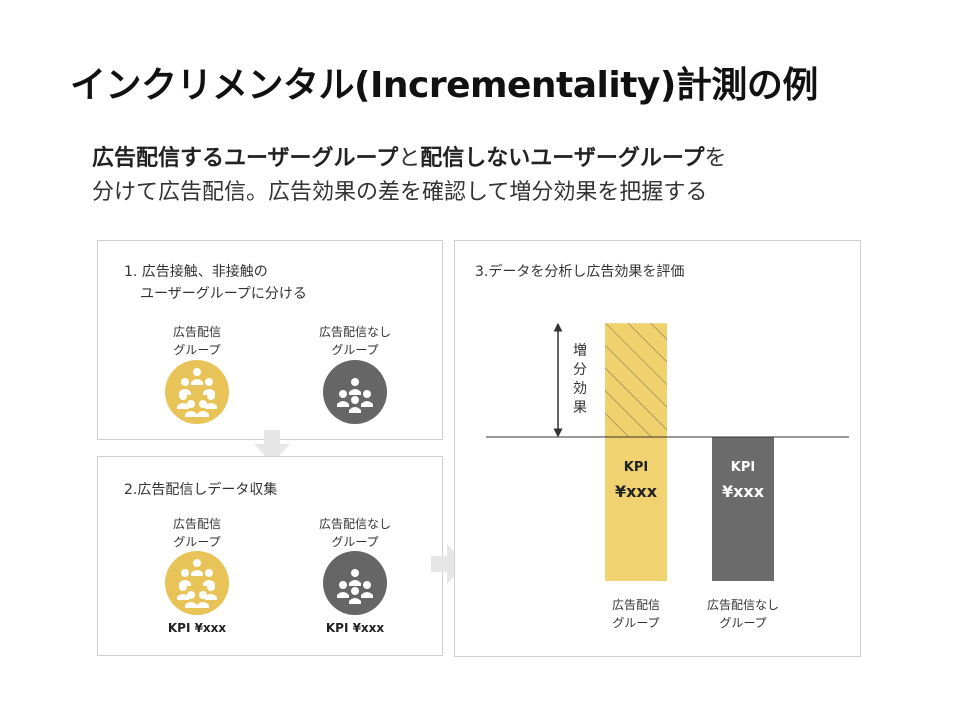  What do you see at coordinates (690, 480) in the screenshot?
I see `bar-labels: KPI ¥xxx KPI ¥xxx` at bounding box center [690, 480].